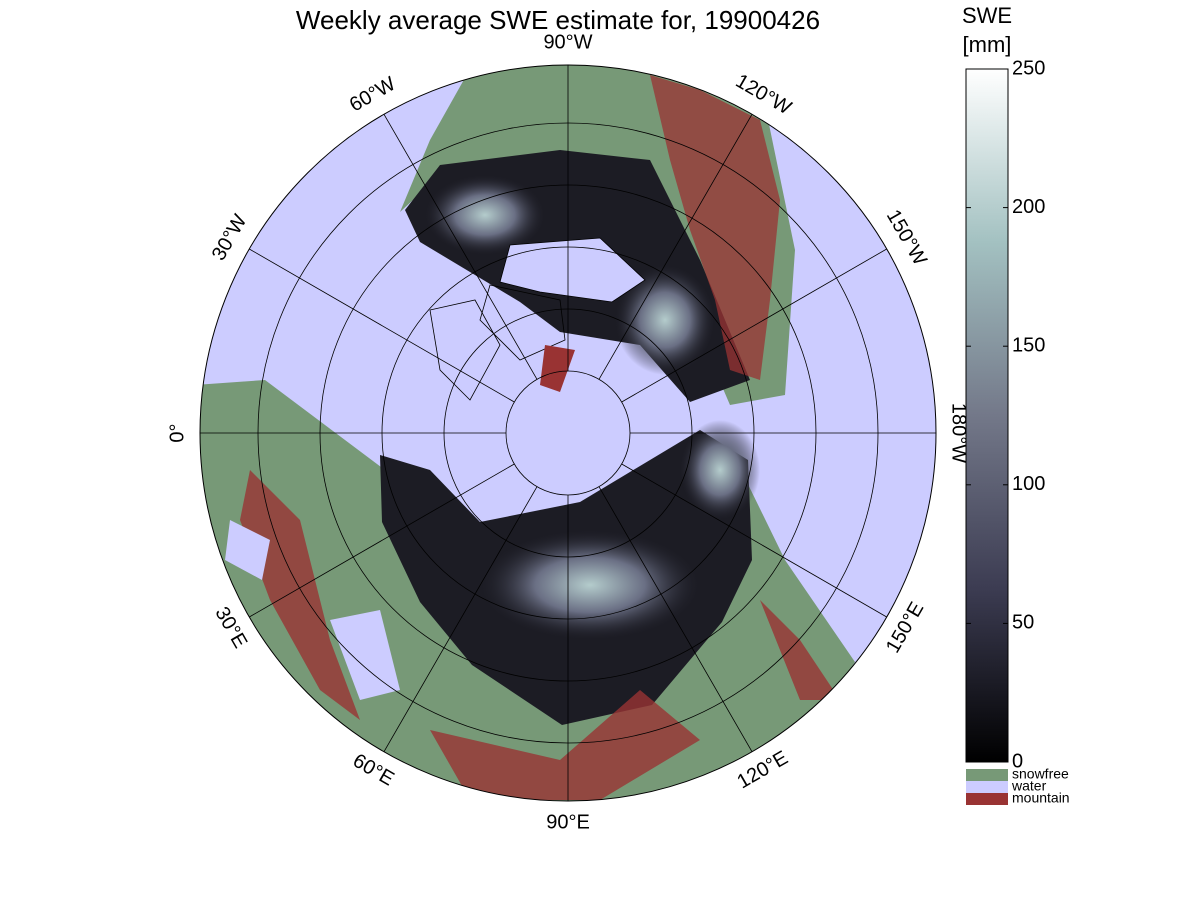 This screenshot has width=1201, height=901. Describe the element at coordinates (312, 610) in the screenshot. I see `inland-water` at that location.